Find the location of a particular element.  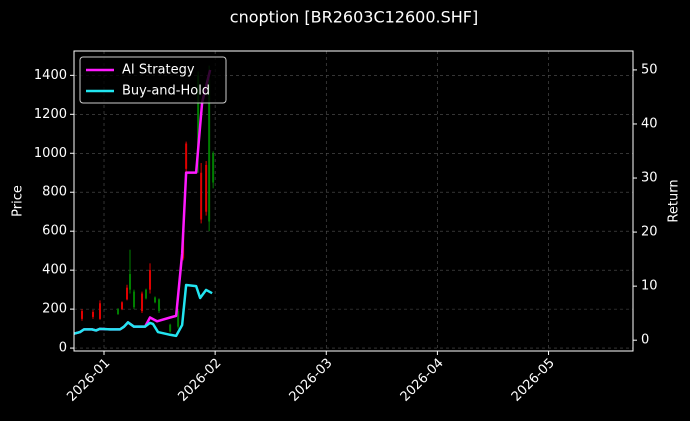

y-axis-label: Price is located at coordinates (18, 201).